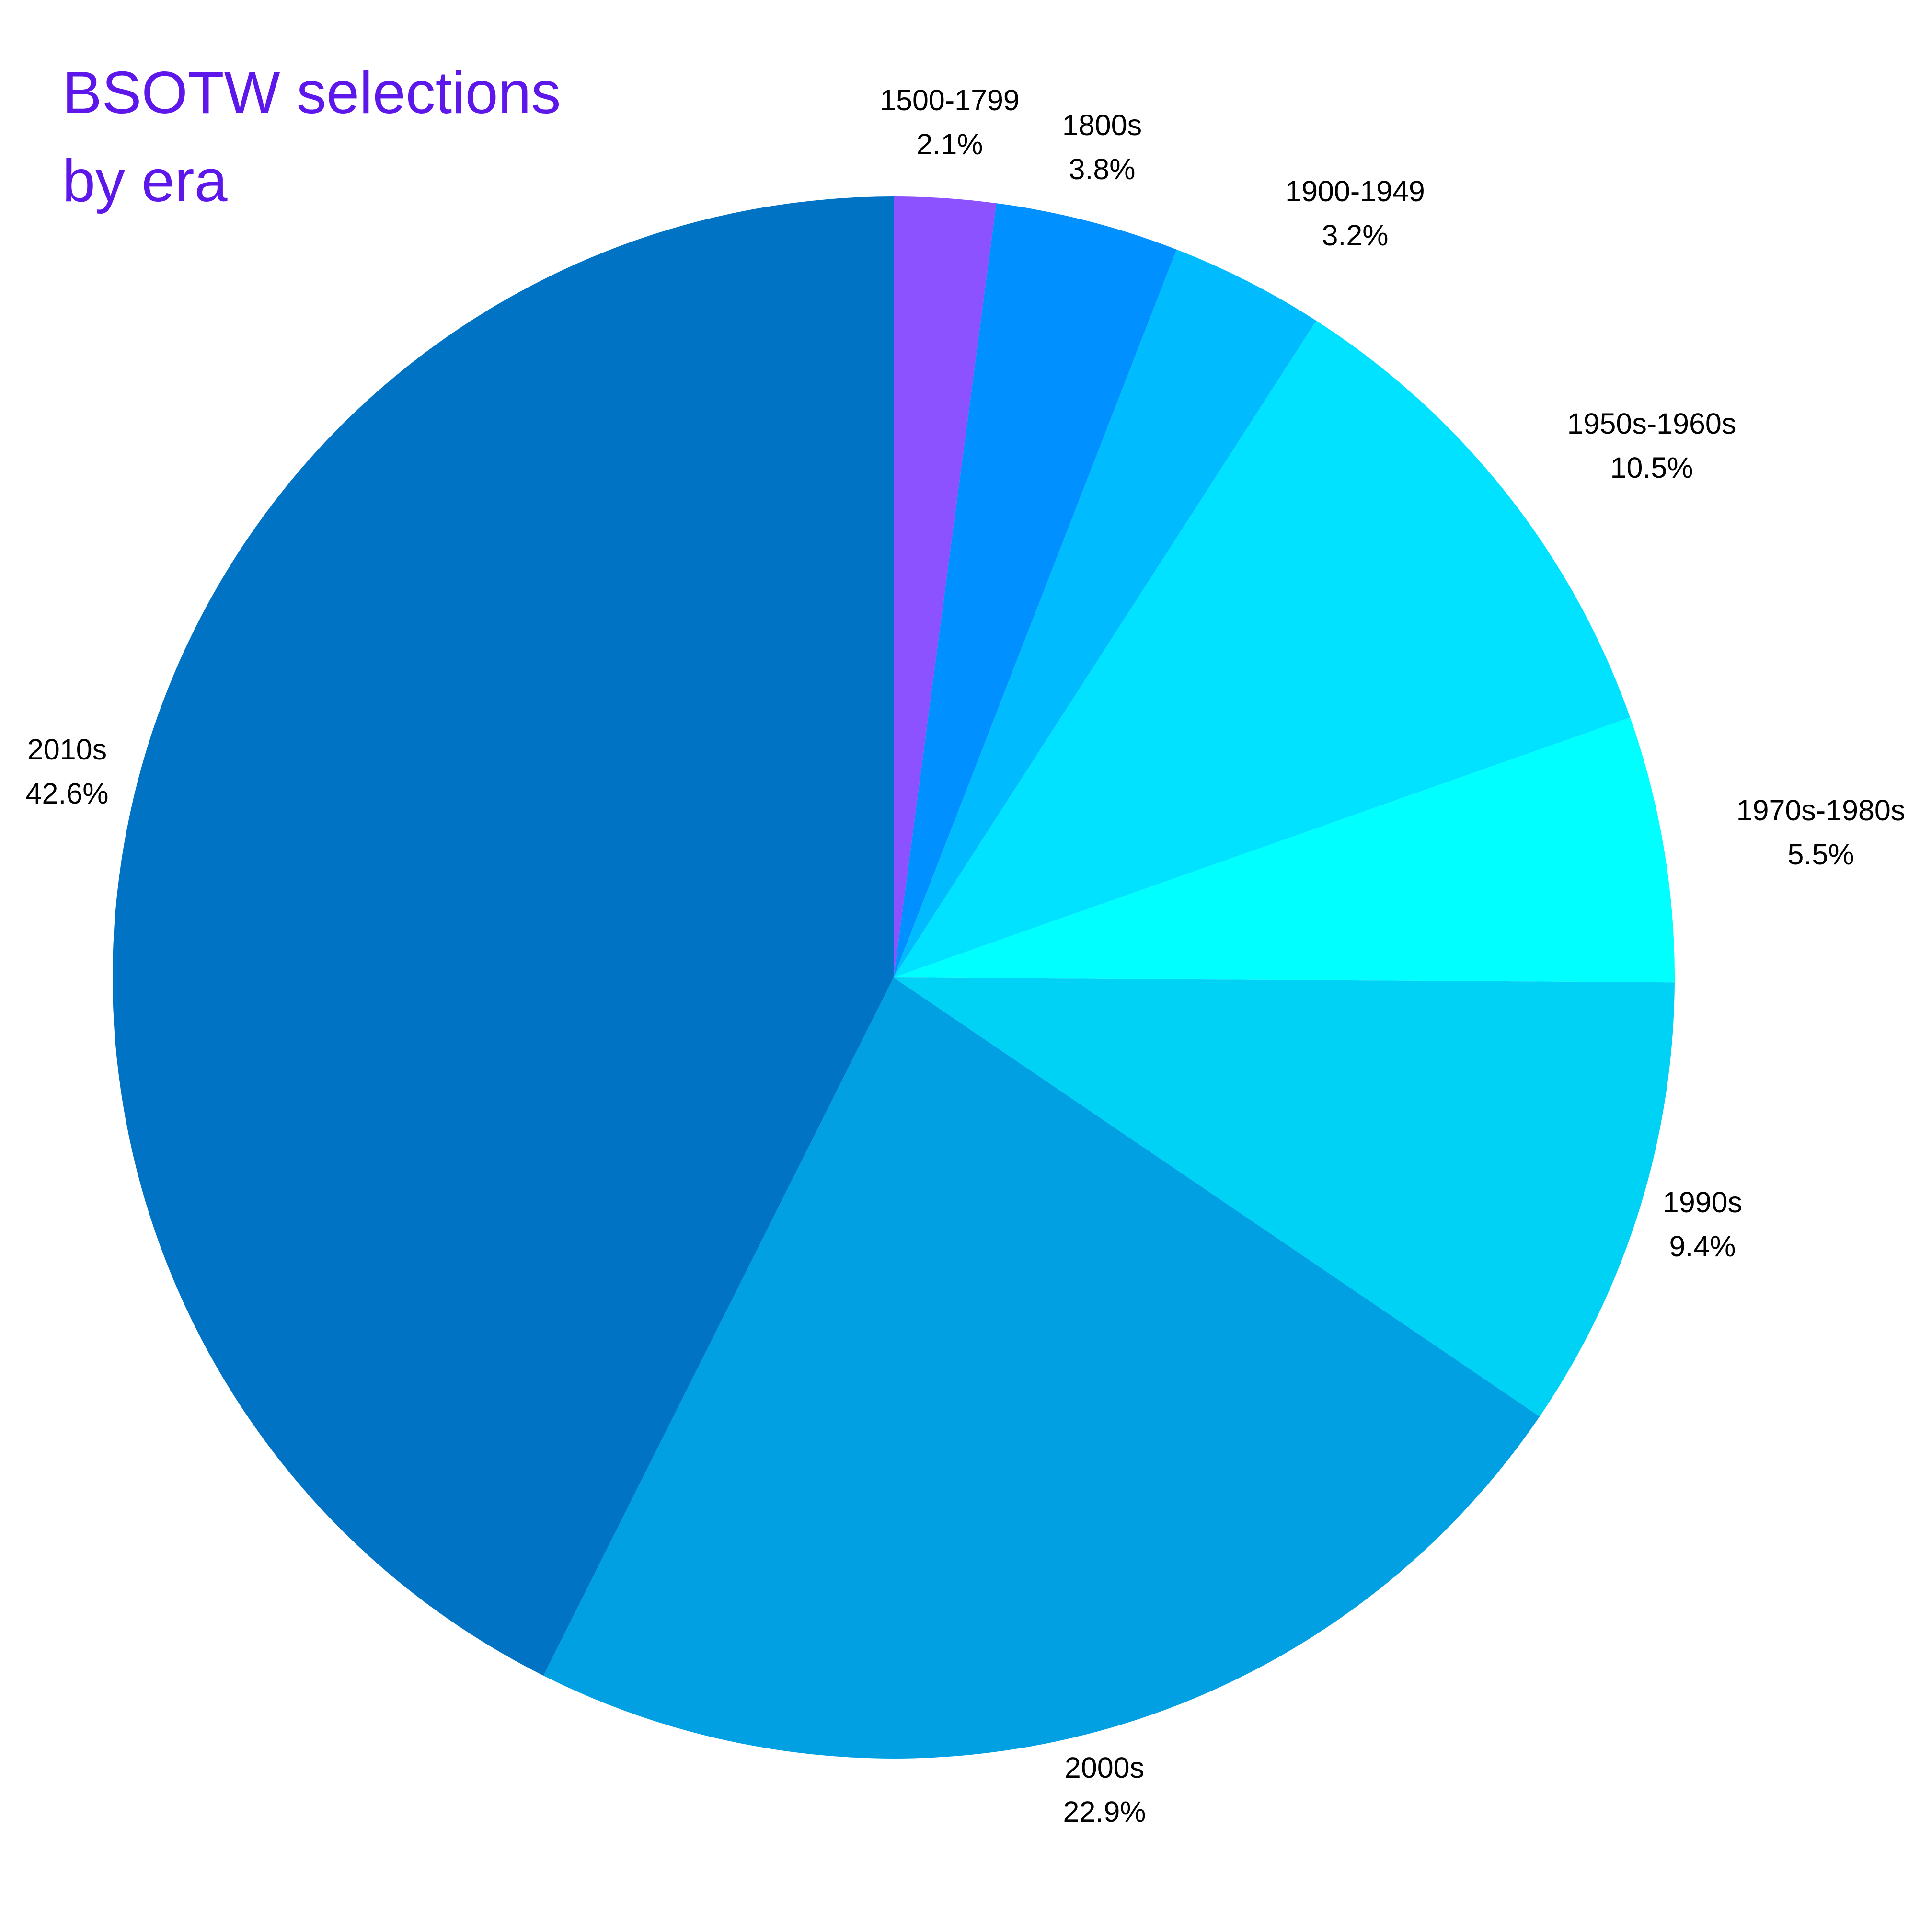  What do you see at coordinates (311, 93) in the screenshot?
I see `chart-title-line-1: BSOTW selections` at bounding box center [311, 93].